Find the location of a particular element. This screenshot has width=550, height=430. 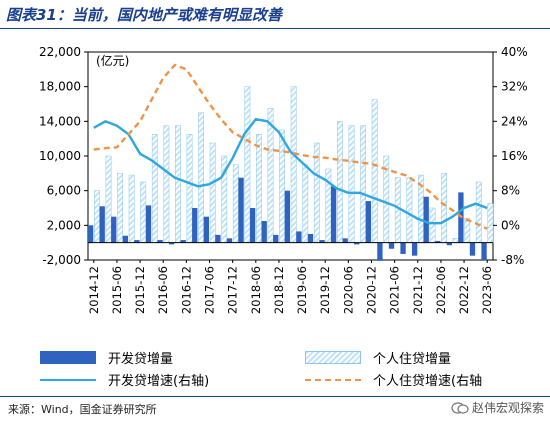

title-rule is located at coordinates (275, 28).